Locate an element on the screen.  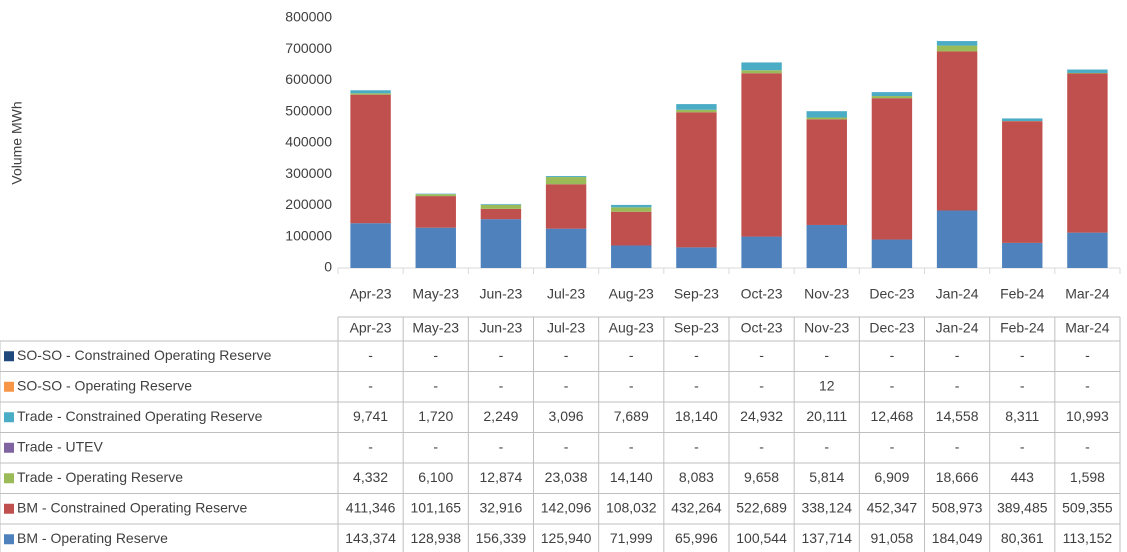
table-cell: 12,468 is located at coordinates (892, 416).